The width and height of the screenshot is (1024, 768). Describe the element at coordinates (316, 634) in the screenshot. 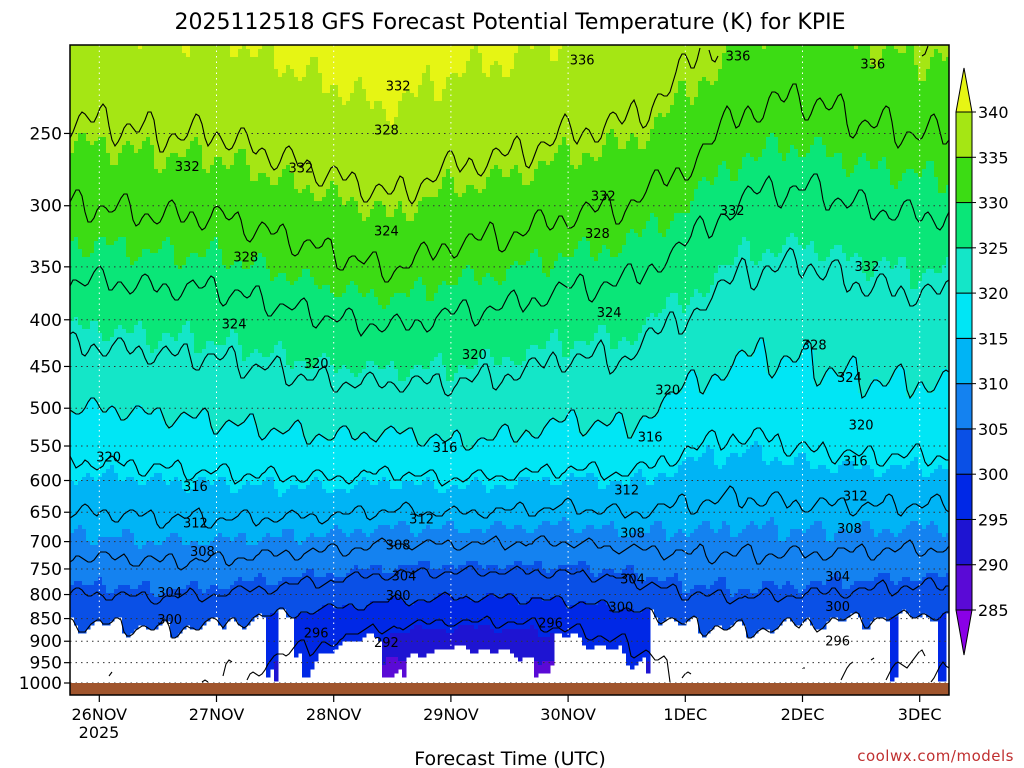

I see `contour-label: 296` at that location.